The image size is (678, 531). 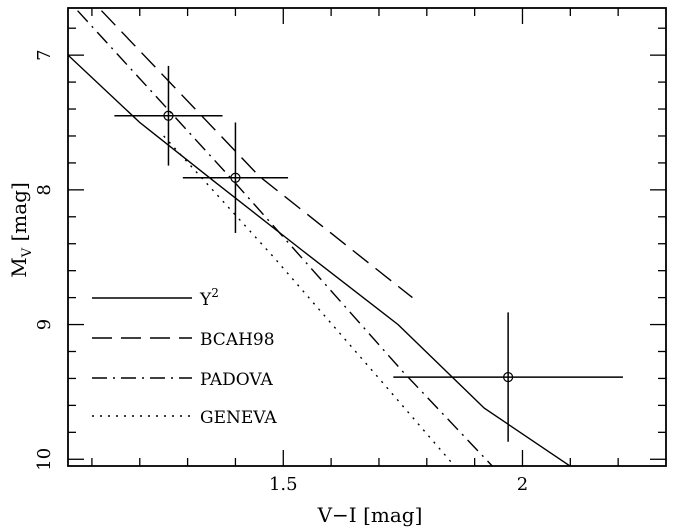 I want to click on x-tick-label: 2, so click(x=522, y=484).